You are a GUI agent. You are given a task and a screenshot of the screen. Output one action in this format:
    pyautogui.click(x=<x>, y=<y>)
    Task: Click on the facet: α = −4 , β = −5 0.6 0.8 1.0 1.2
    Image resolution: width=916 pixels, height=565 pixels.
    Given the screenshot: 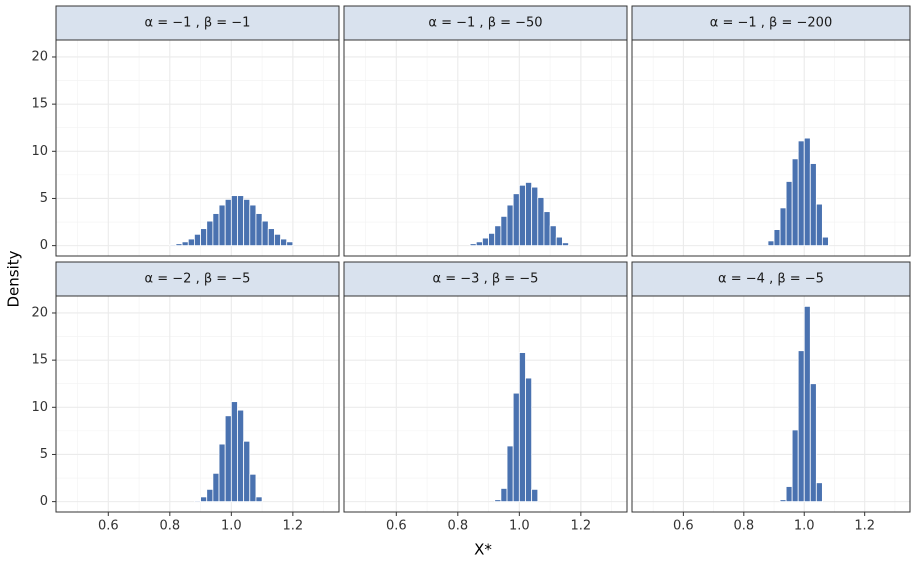 What is the action you would take?
    pyautogui.click(x=771, y=397)
    